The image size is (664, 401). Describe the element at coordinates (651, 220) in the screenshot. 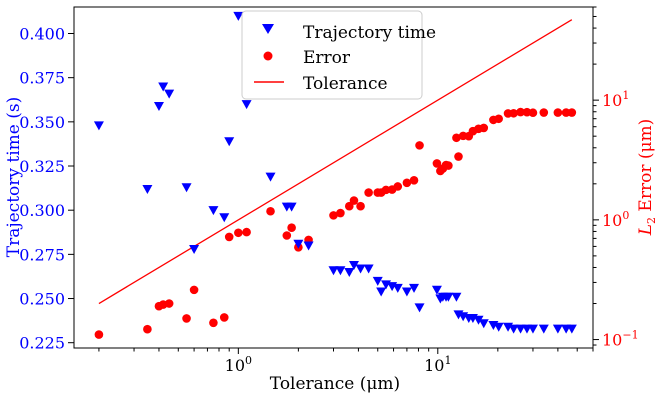

I see `y-right-label-sub: 2` at that location.